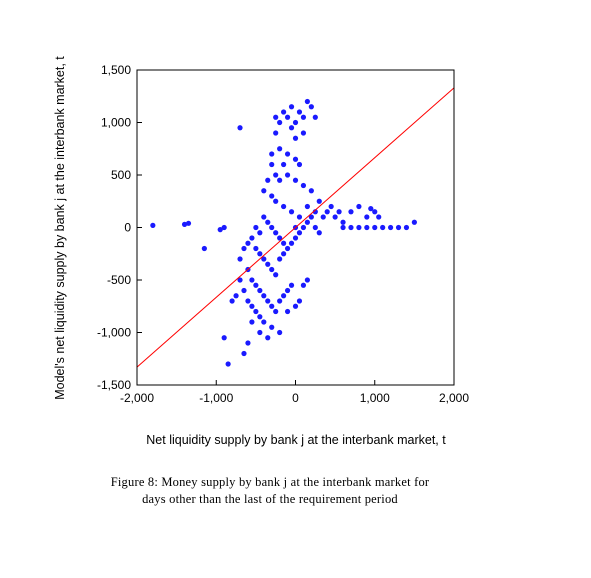 The height and width of the screenshot is (578, 591). Describe the element at coordinates (114, 385) in the screenshot. I see `y-tick-label: -1,500` at that location.